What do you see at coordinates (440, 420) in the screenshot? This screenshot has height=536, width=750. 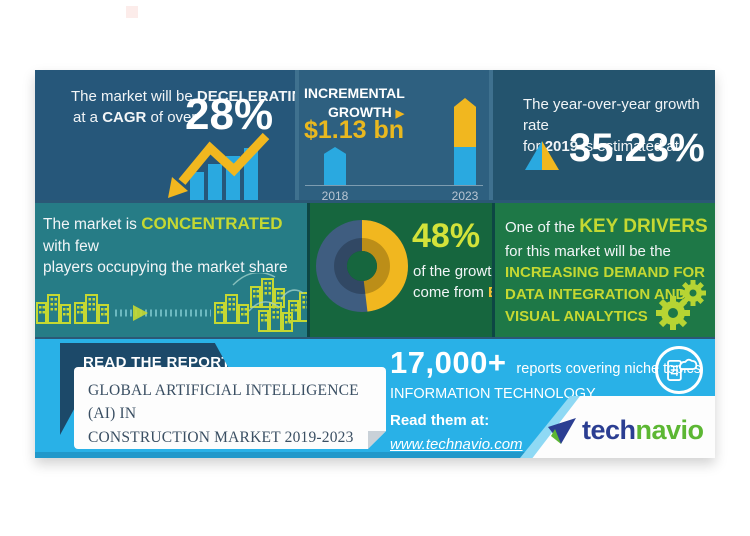 I see `read-them-label: Read them at:` at bounding box center [440, 420].